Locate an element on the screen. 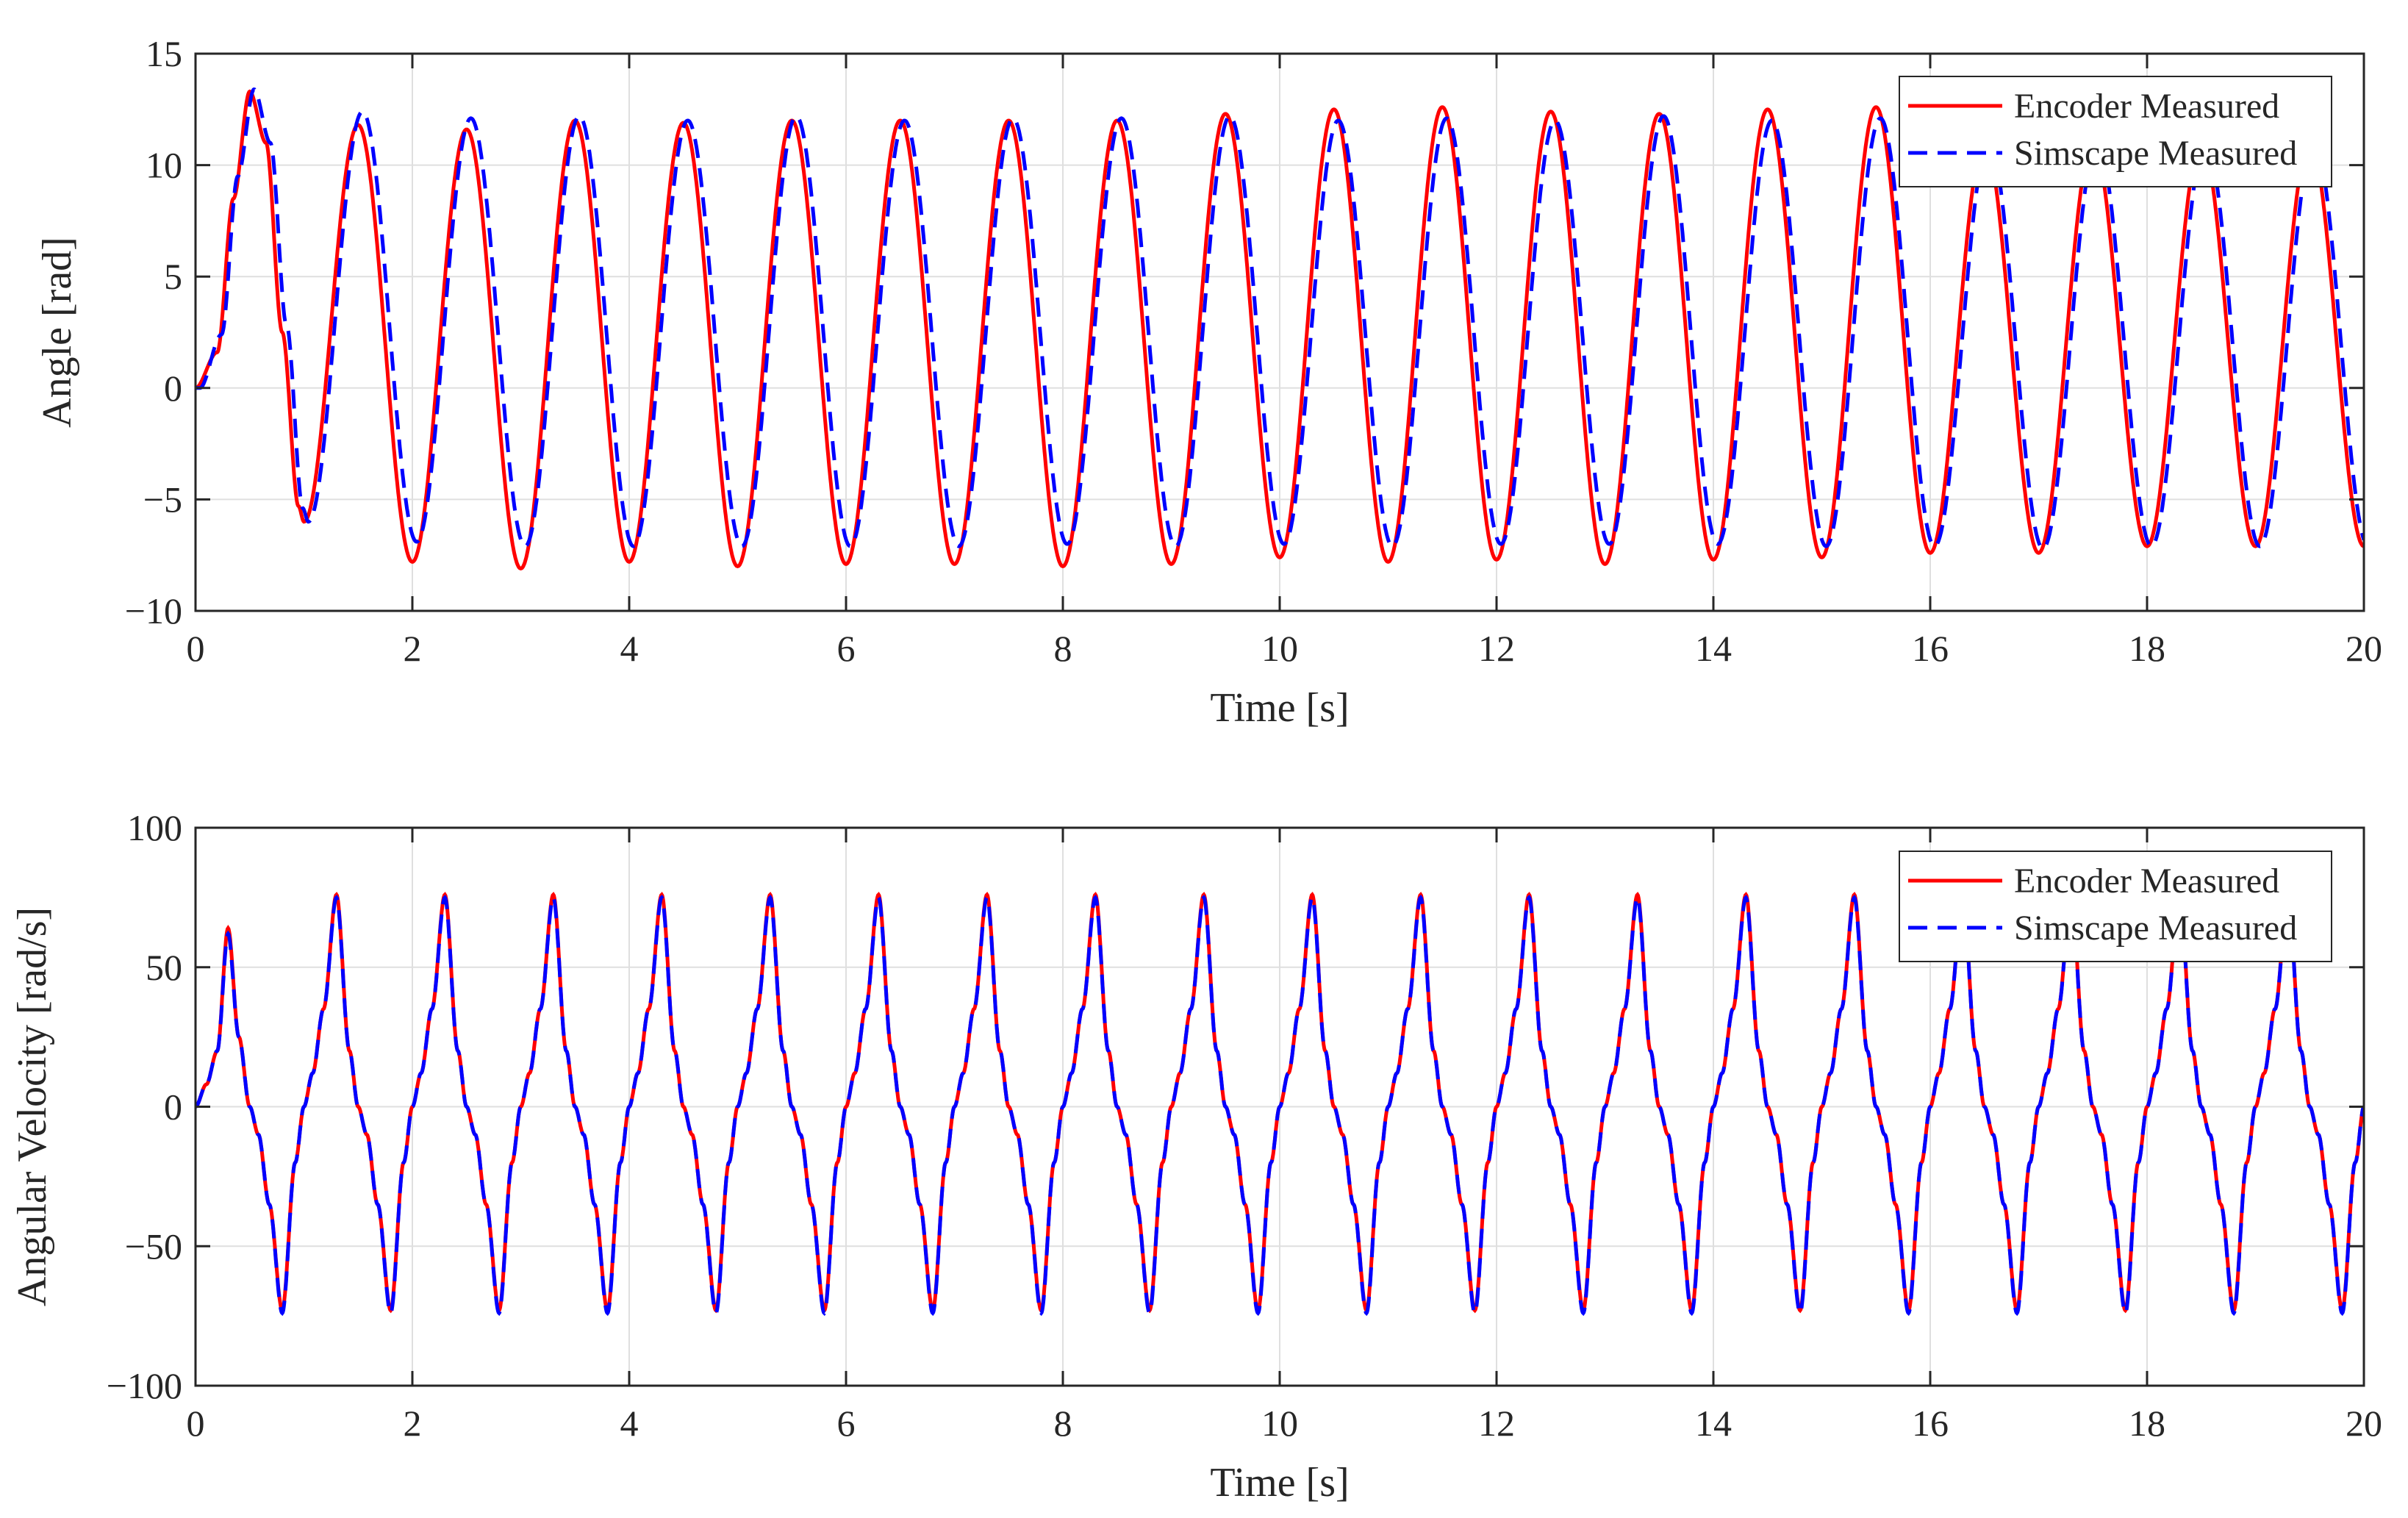 Image resolution: width=2408 pixels, height=1518 pixels. angle-legend: Encoder Measured Simscape Measured is located at coordinates (2115, 131).